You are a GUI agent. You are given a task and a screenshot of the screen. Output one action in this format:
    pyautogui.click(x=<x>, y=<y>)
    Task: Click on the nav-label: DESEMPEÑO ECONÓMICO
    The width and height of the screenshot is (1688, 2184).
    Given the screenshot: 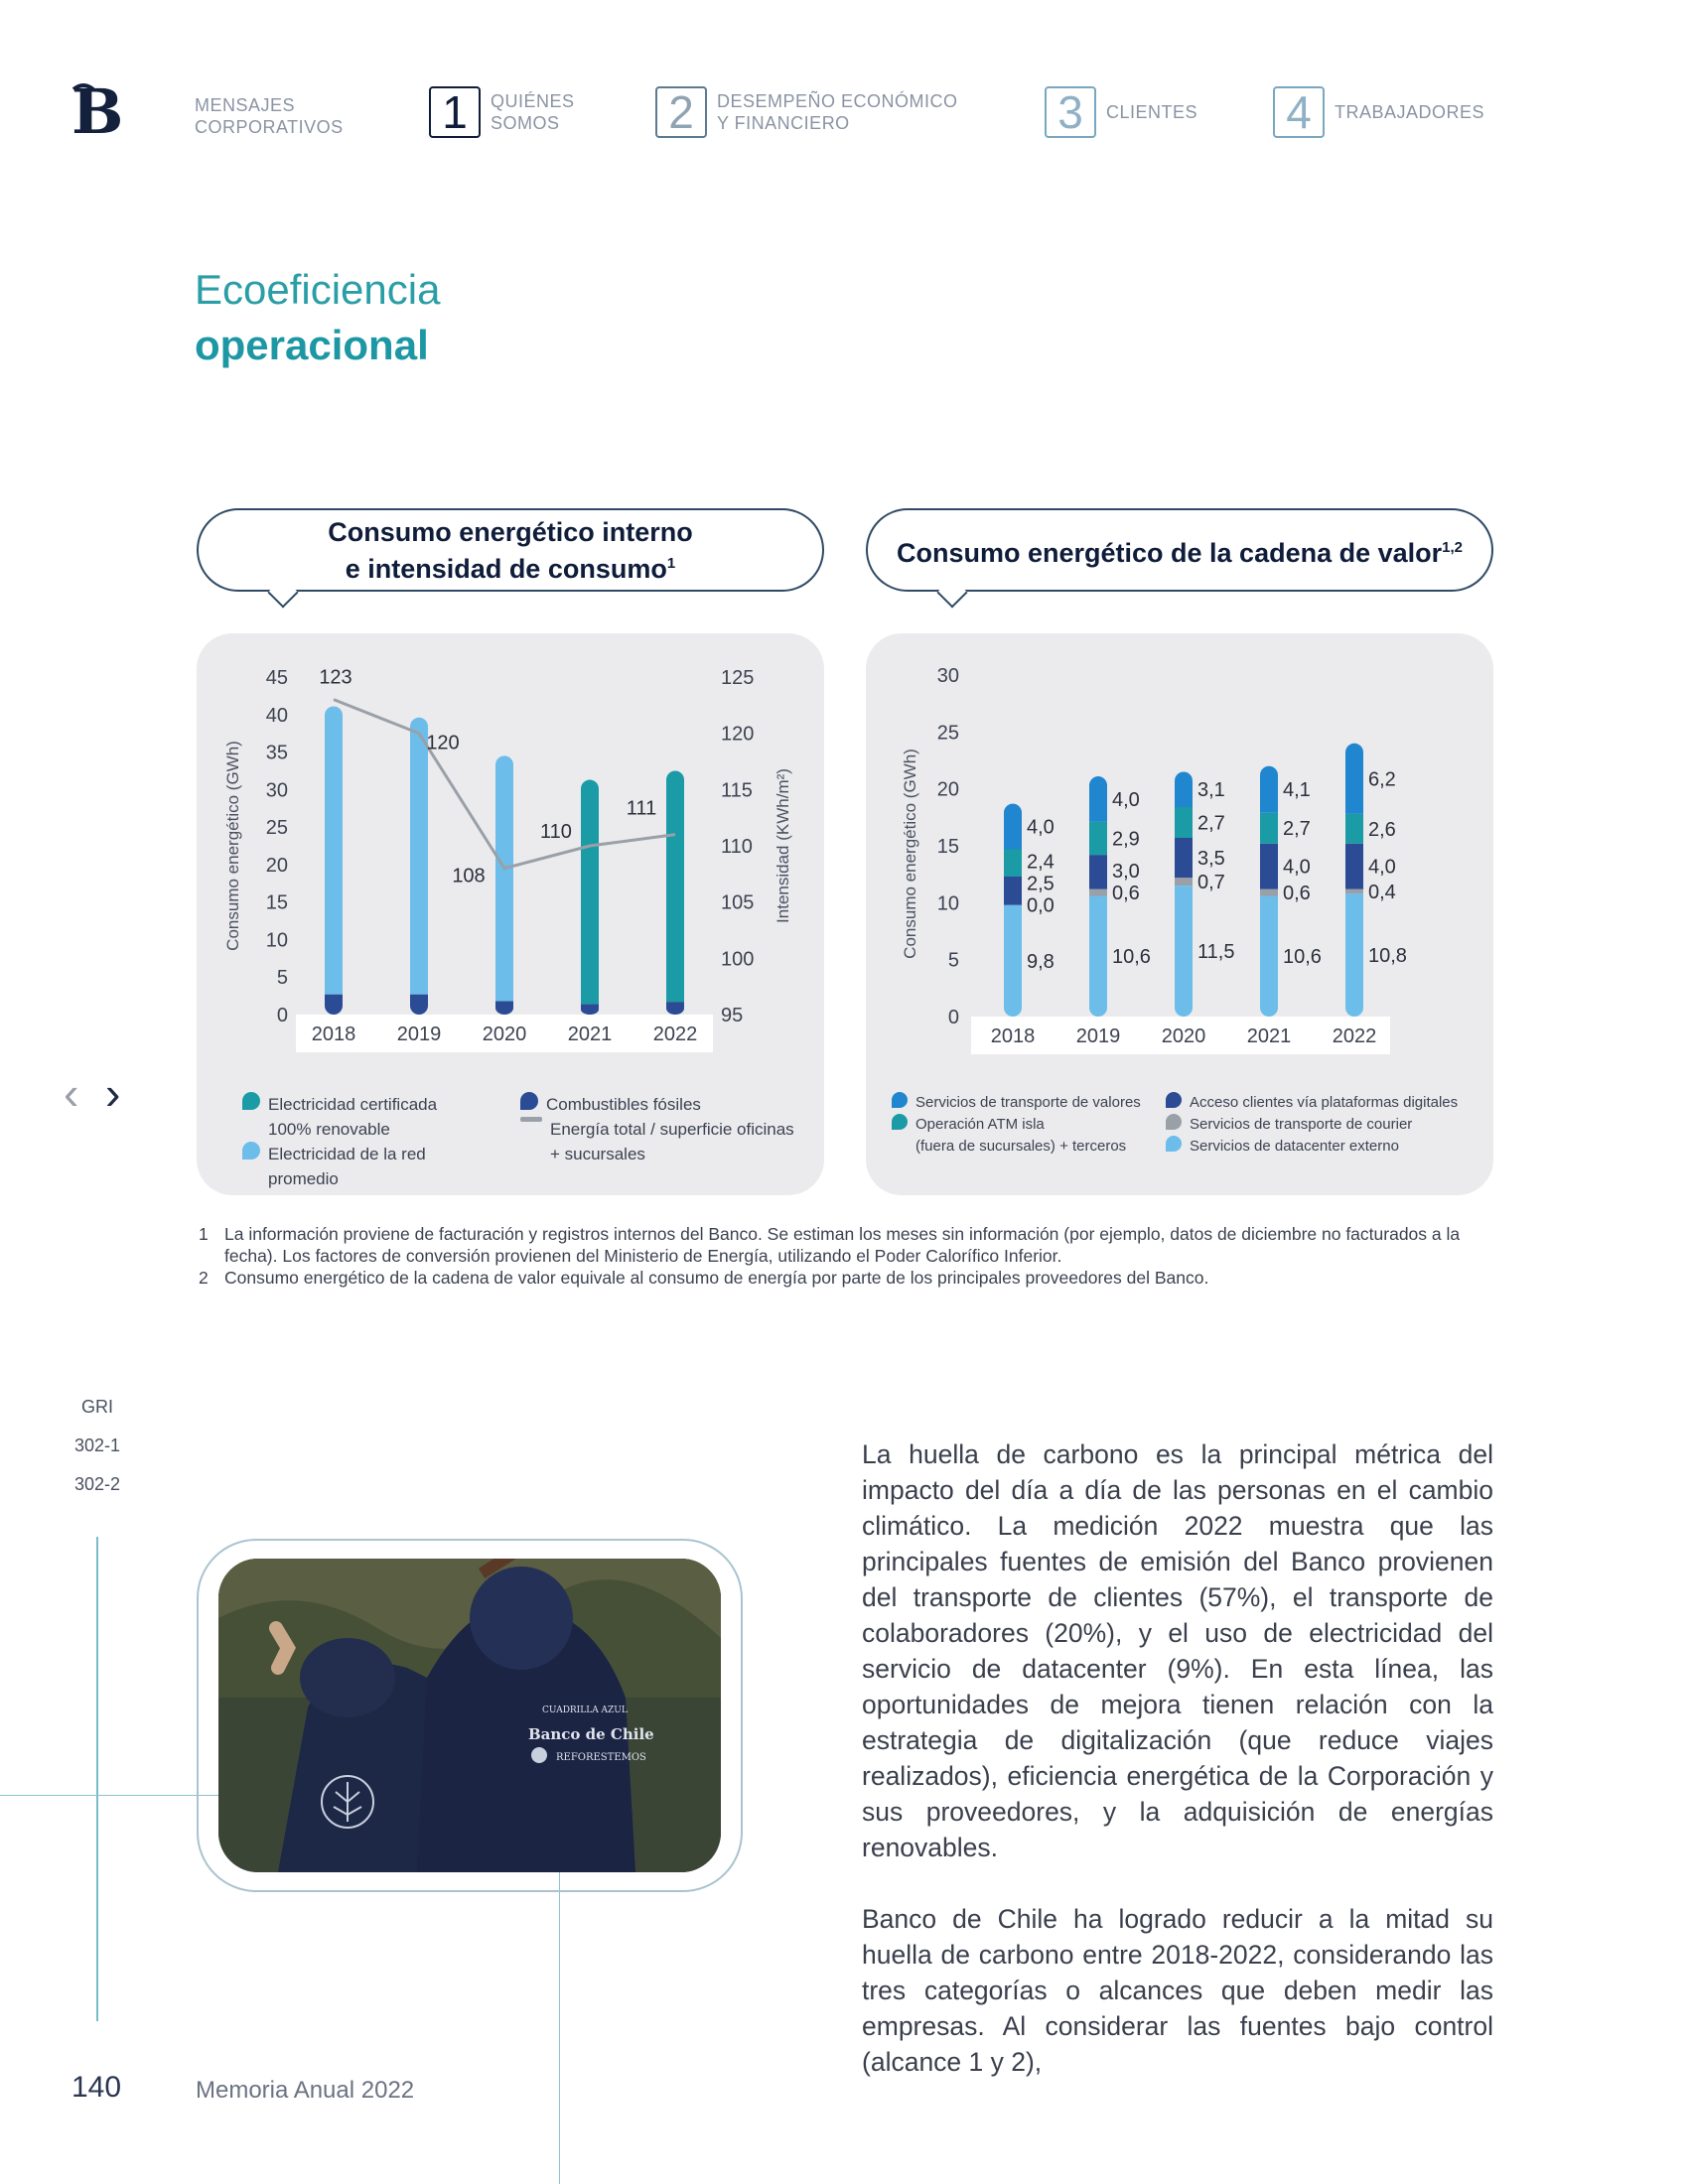 What is the action you would take?
    pyautogui.click(x=837, y=101)
    